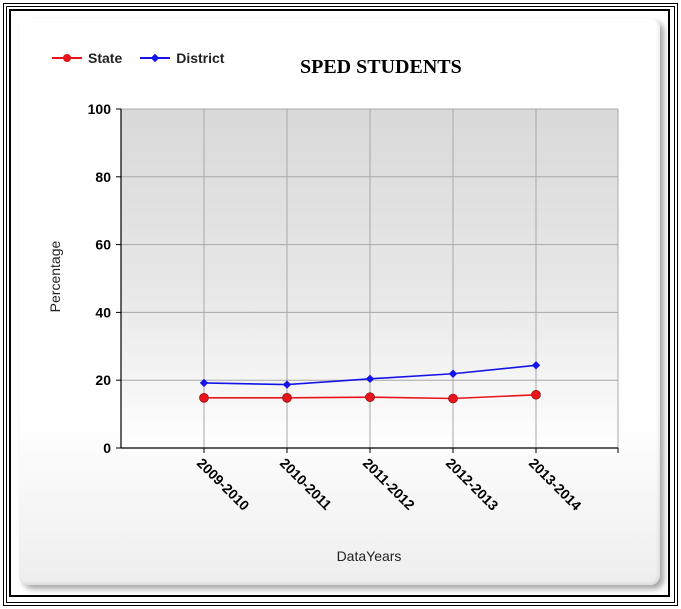  Describe the element at coordinates (389, 484) in the screenshot. I see `x-tick-label: 2011-2012` at that location.